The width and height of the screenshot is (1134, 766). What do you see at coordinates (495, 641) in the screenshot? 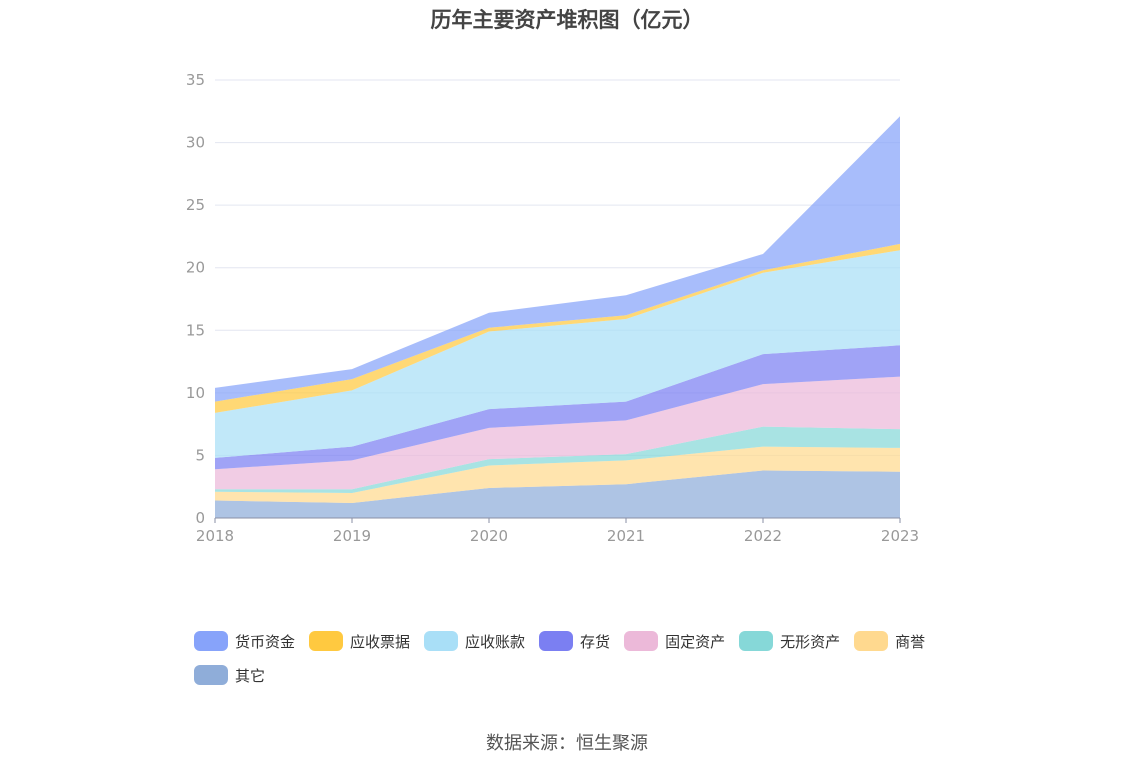
I see `legend-label: 应收账款` at bounding box center [495, 641].